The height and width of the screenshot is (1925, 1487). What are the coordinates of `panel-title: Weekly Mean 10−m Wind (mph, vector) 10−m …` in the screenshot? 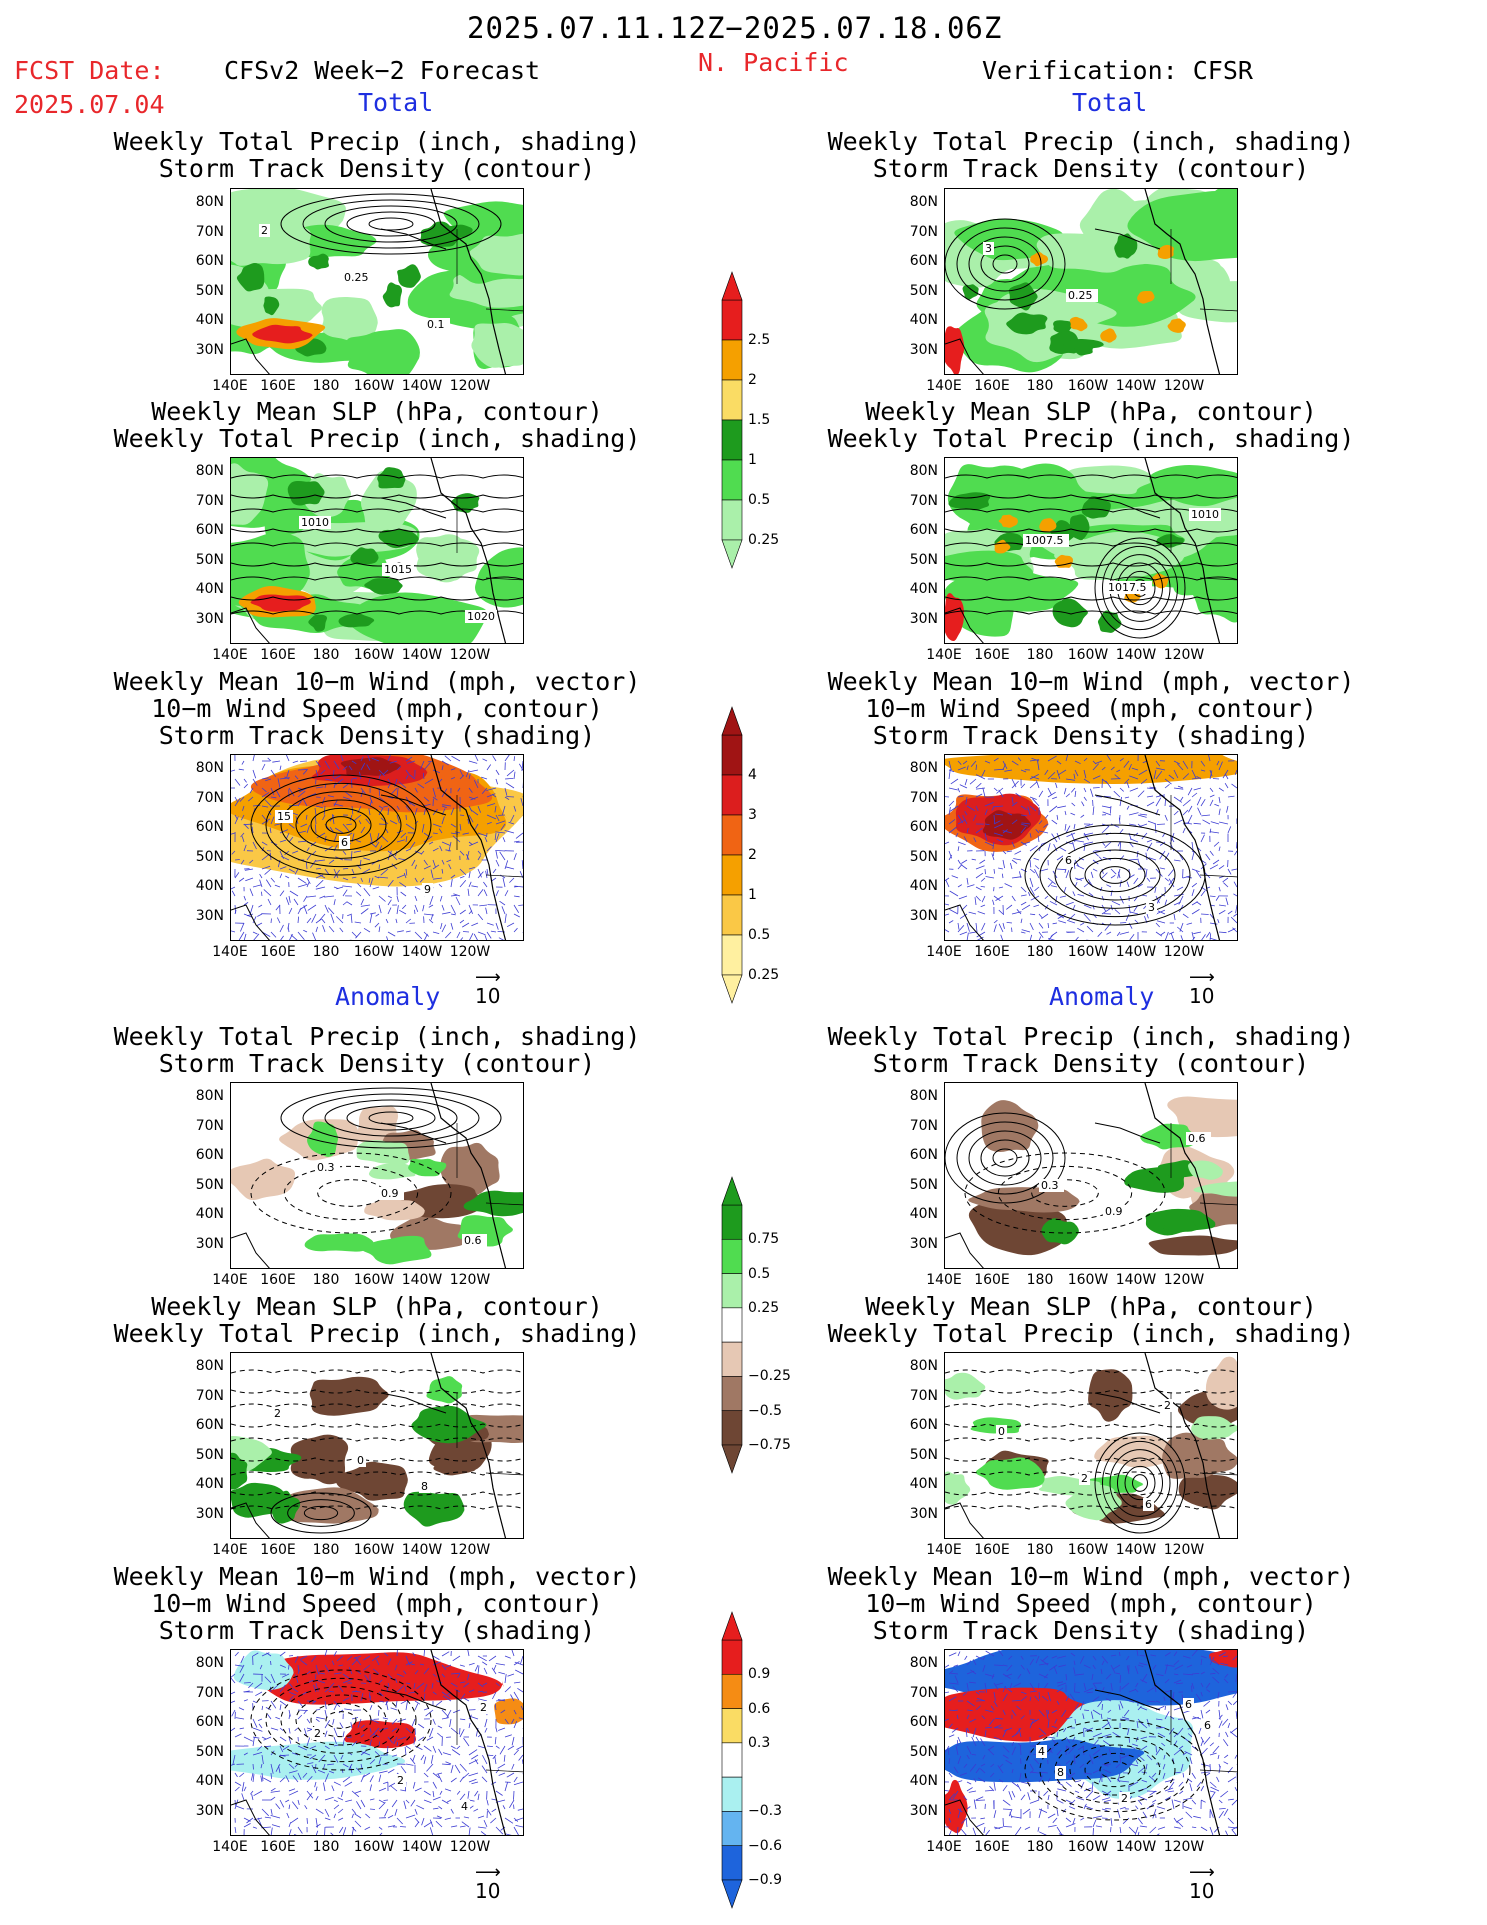 It's located at (1091, 1603).